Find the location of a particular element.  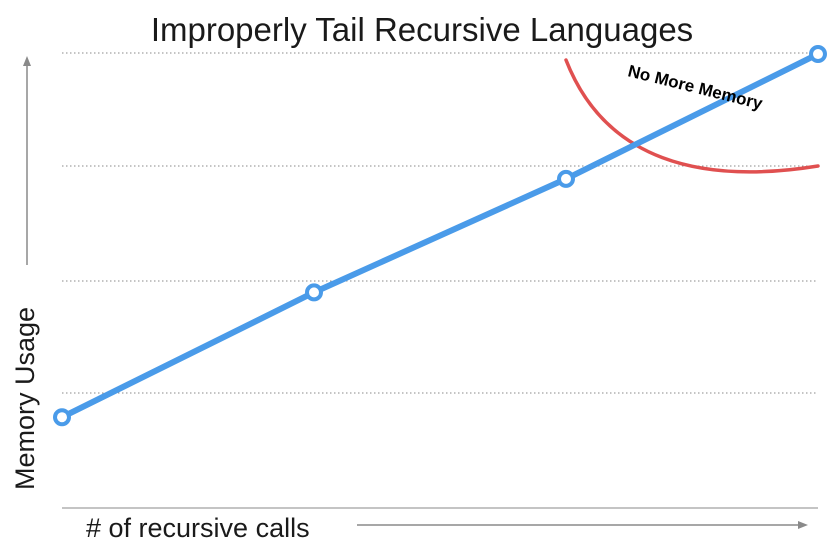

chart-title: Improperly Tail Recursive Languages is located at coordinates (422, 29).